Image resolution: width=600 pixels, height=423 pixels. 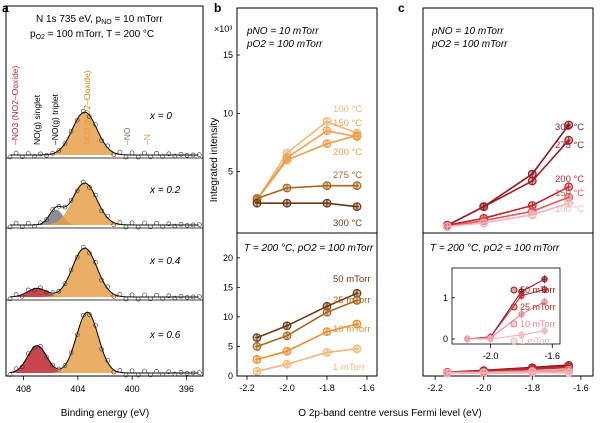 I want to click on series-300-c: 300 °C, so click(x=307, y=213).